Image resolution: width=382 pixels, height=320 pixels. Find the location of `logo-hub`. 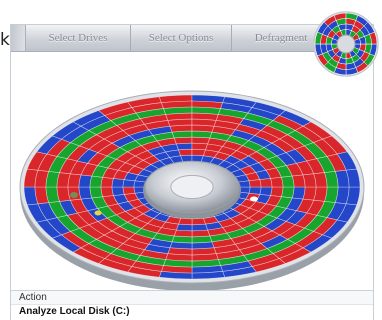

logo-hub is located at coordinates (346, 44).